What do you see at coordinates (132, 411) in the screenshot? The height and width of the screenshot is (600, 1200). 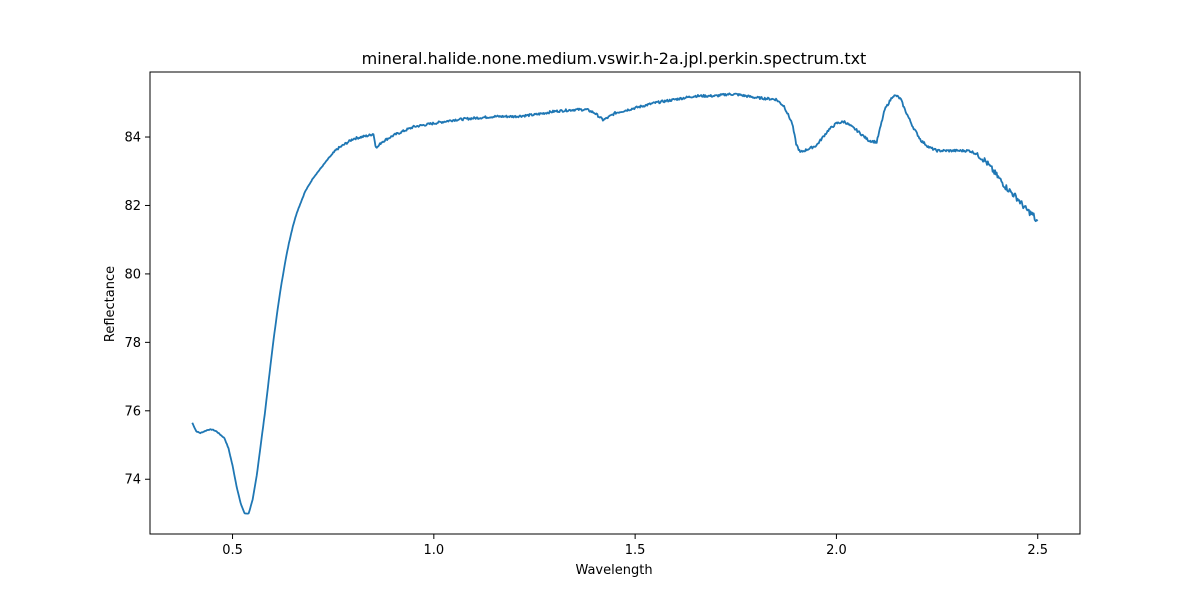 I see `y-tick-label: 76` at bounding box center [132, 411].